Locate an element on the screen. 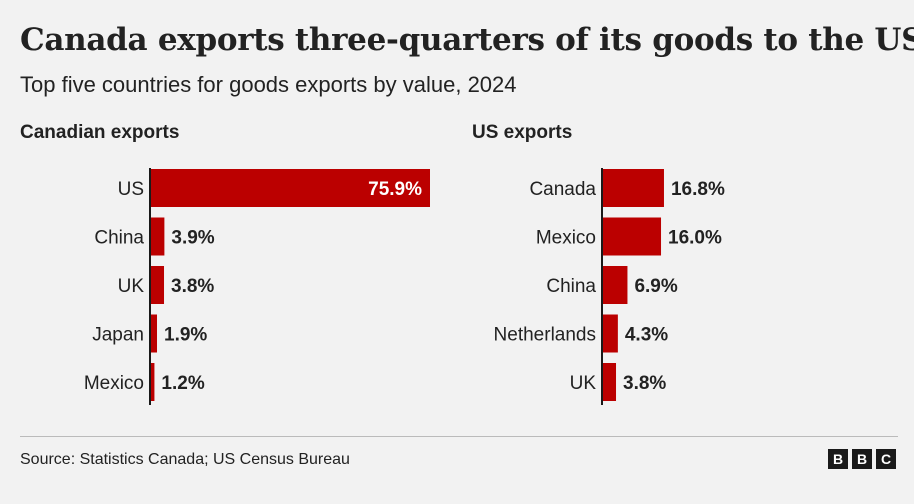  us-value-label-china: 6.9% is located at coordinates (655, 286).